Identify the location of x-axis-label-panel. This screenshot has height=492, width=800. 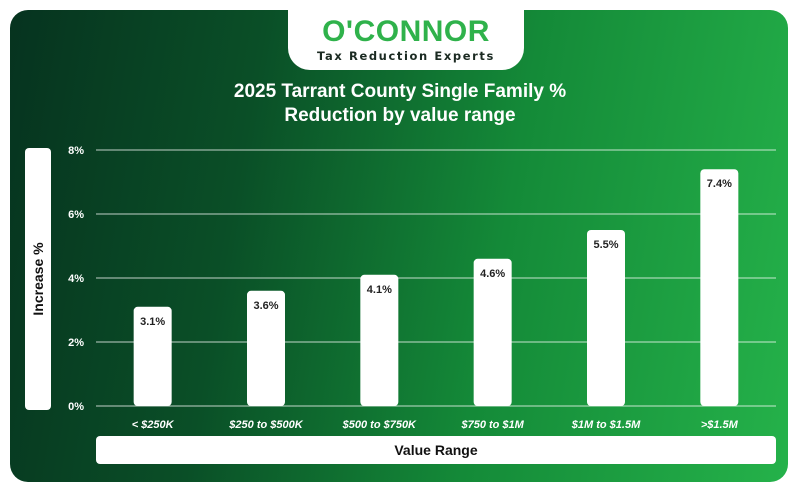
(436, 450).